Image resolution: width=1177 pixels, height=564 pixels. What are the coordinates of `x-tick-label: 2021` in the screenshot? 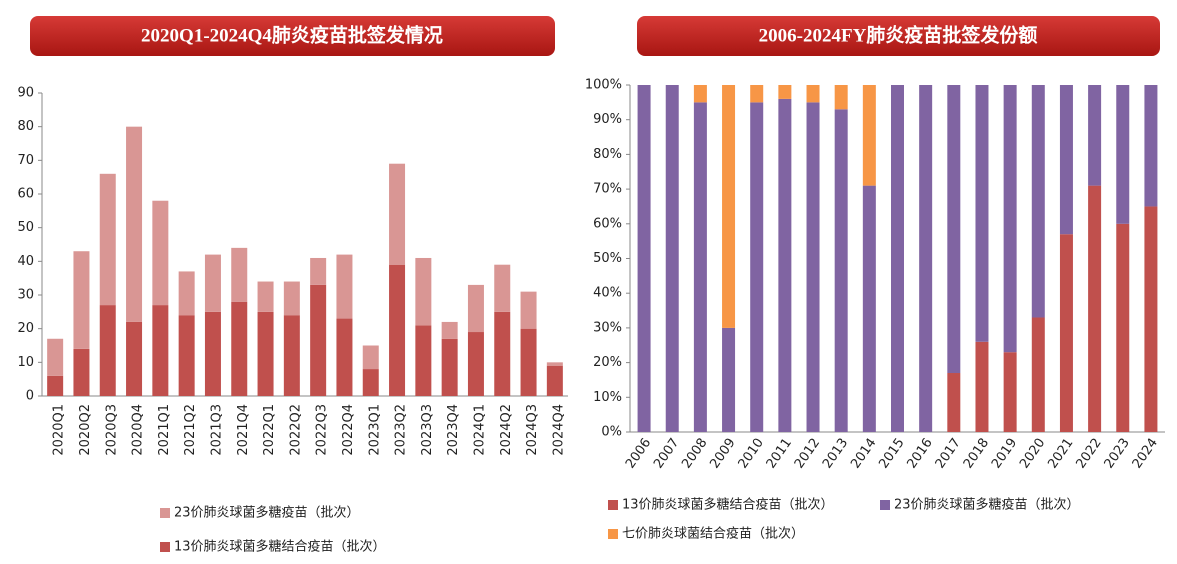 It's located at (1060, 454).